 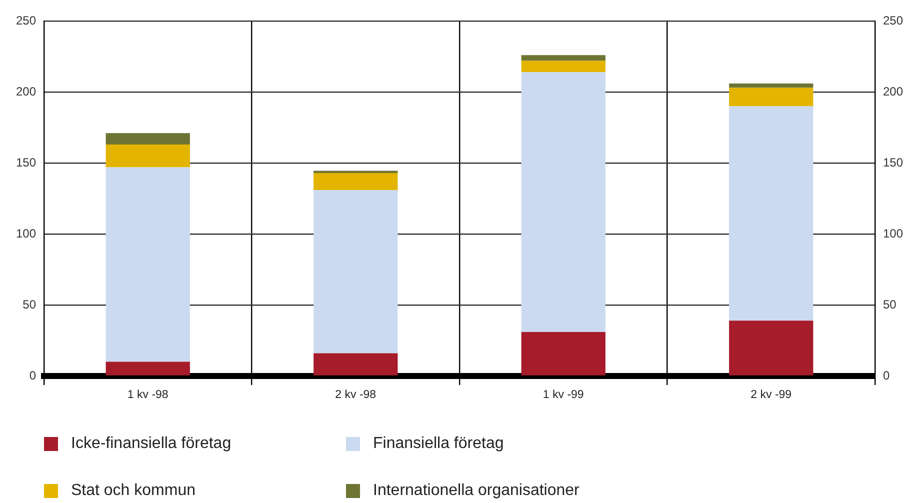 I want to click on y-tick-label: 100, so click(x=26, y=233).